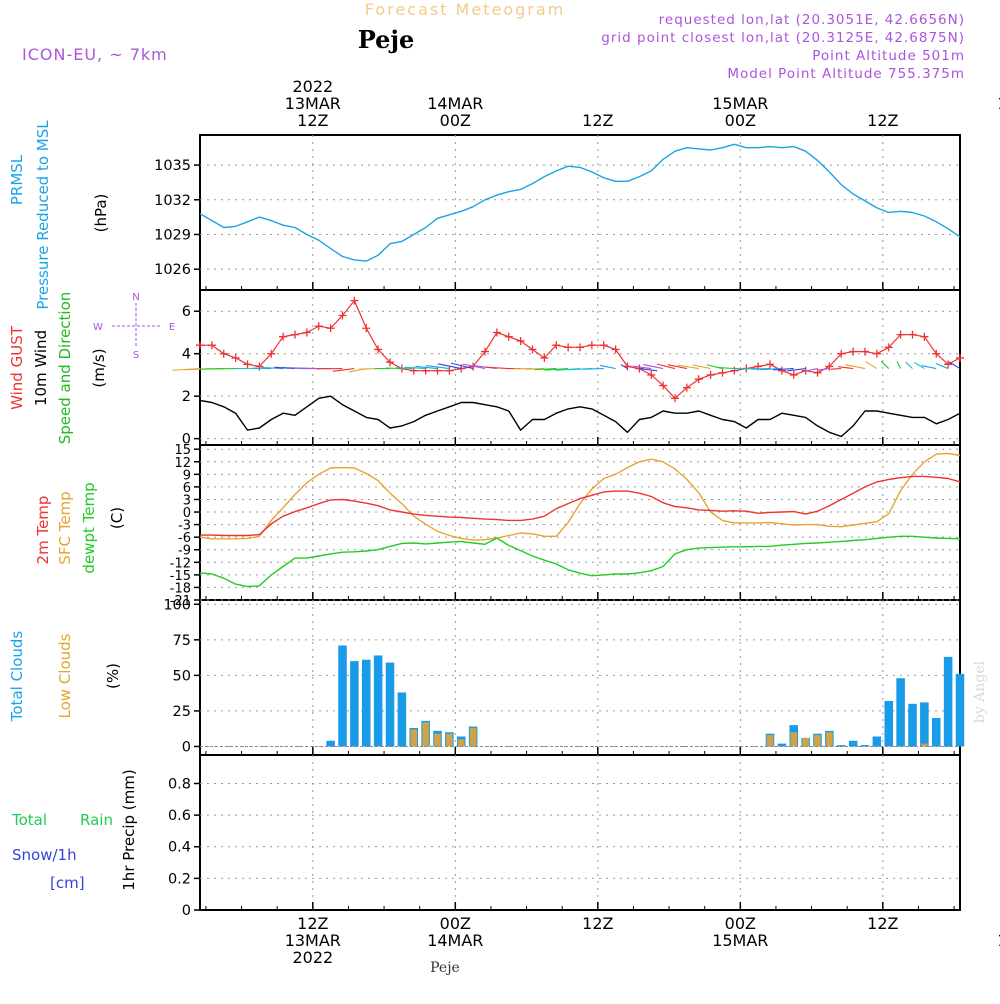  What do you see at coordinates (846, 74) in the screenshot?
I see `model-altitude: Model Point Altitude 755.375m` at bounding box center [846, 74].